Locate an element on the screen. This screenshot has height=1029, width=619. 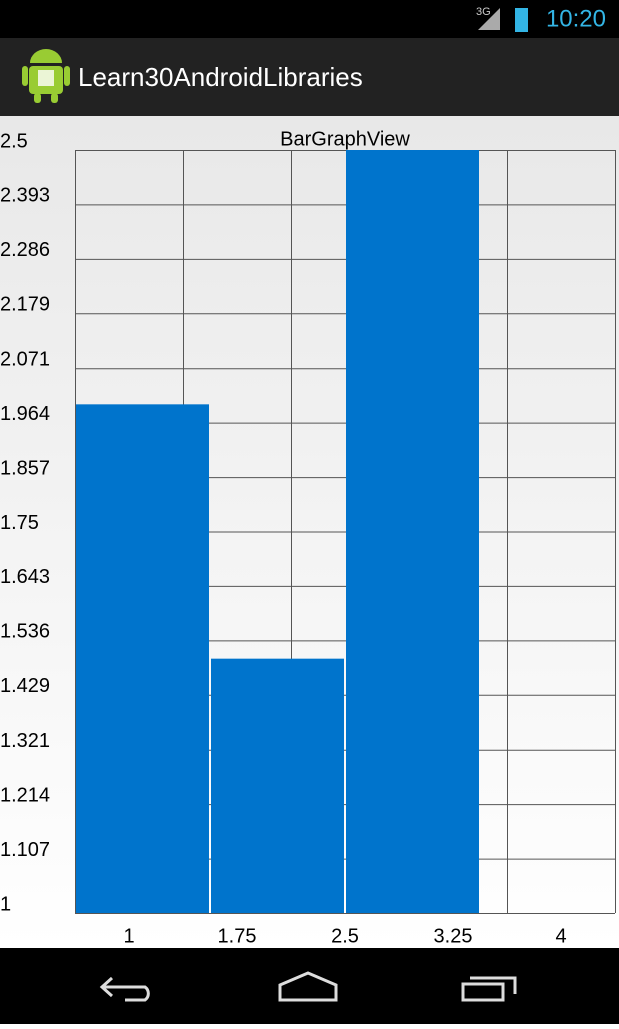
x-tick-label: 1.75 is located at coordinates (237, 936).